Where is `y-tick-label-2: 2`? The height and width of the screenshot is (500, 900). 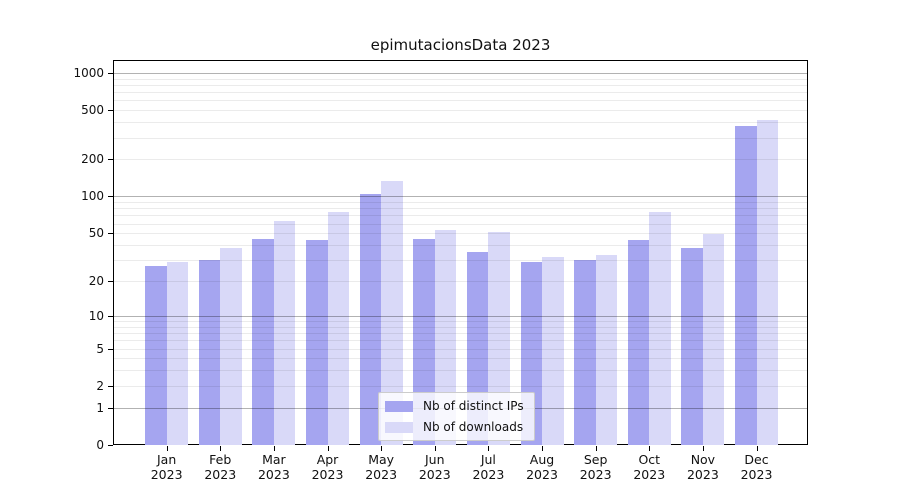
y-tick-label-2: 2 is located at coordinates (100, 385).